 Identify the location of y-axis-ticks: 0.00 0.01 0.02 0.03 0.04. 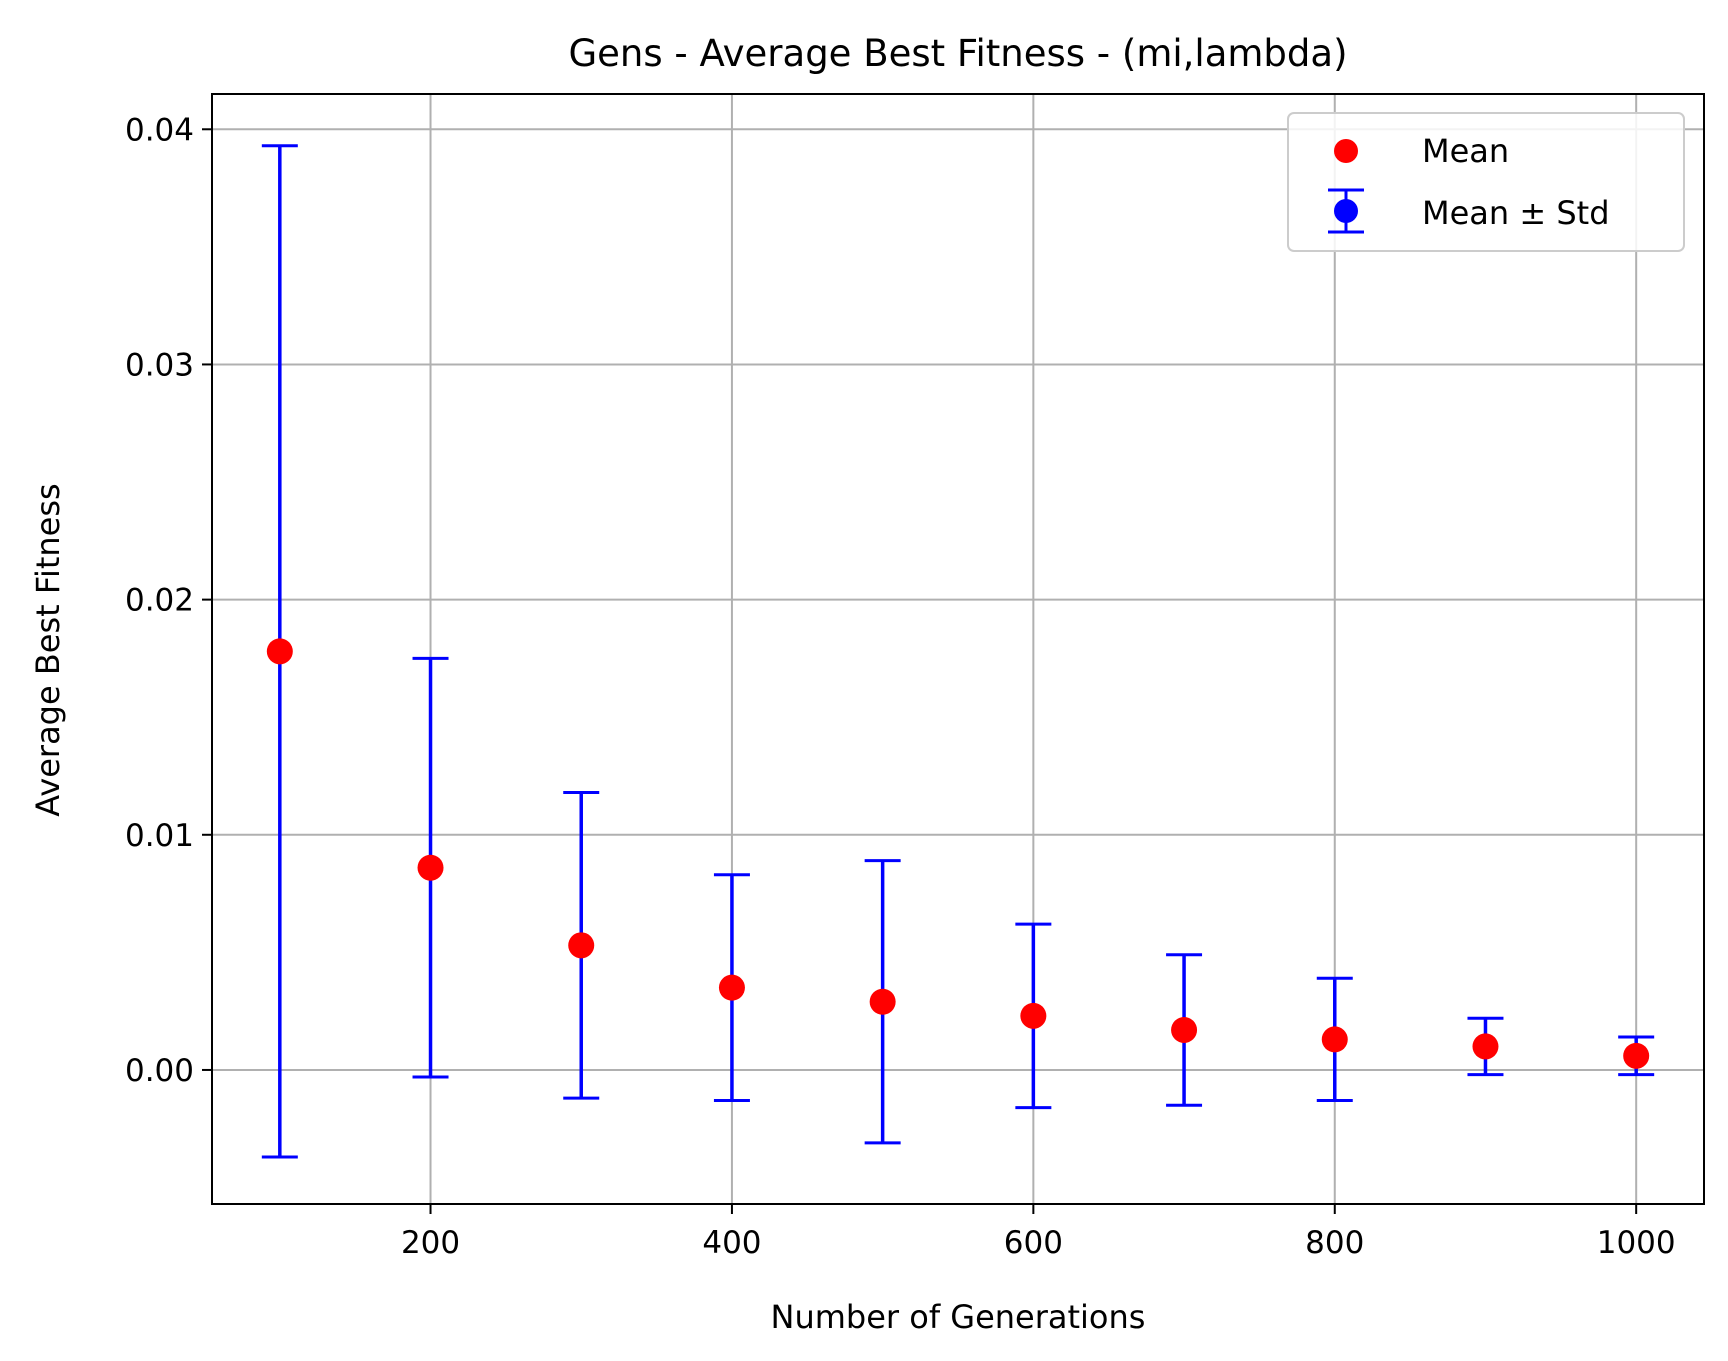
(168, 600).